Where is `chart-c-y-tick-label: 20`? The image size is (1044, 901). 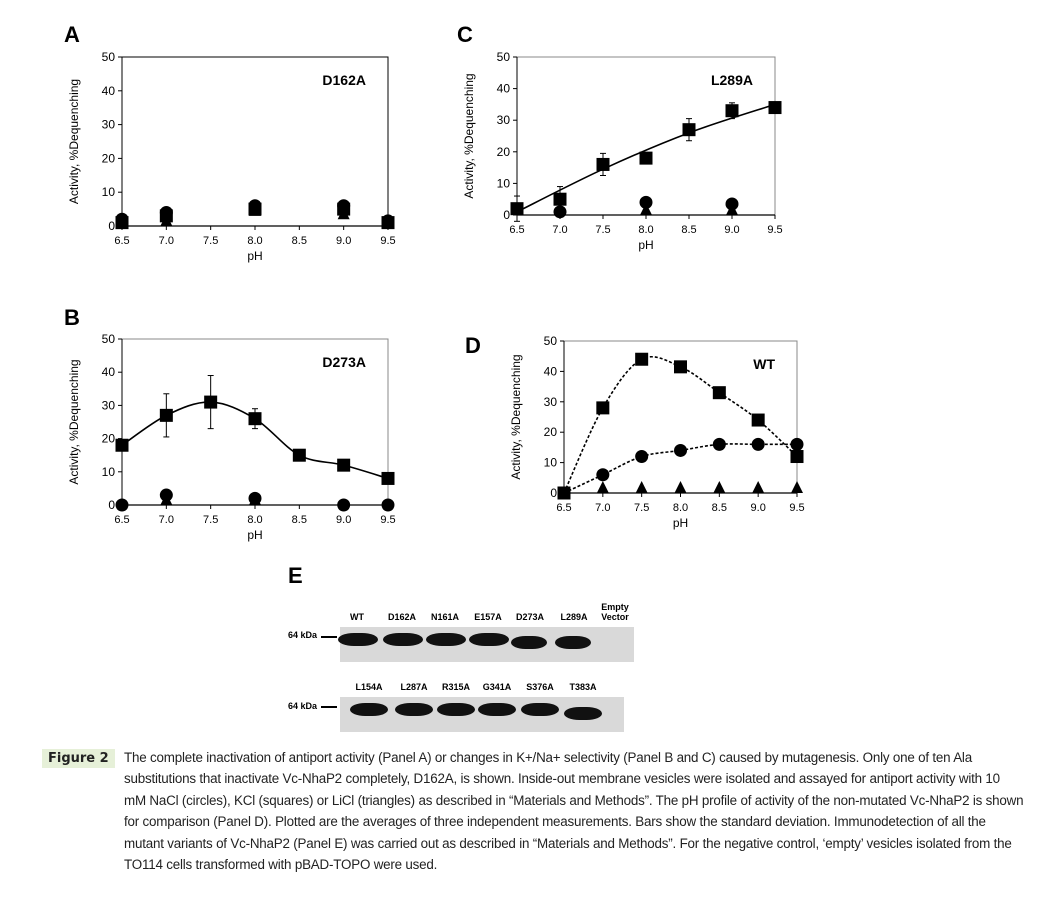
chart-c-y-tick-label: 20 is located at coordinates (504, 152).